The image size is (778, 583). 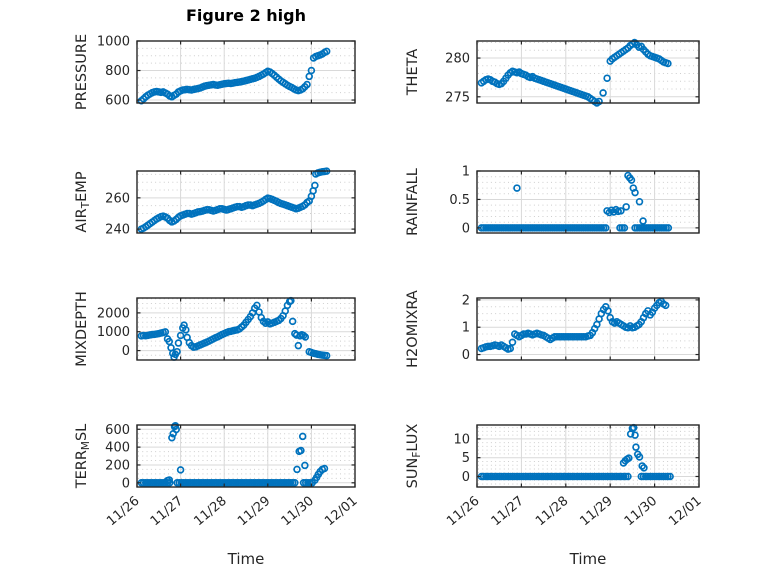 I want to click on y-tick-label: 260, so click(x=117, y=198).